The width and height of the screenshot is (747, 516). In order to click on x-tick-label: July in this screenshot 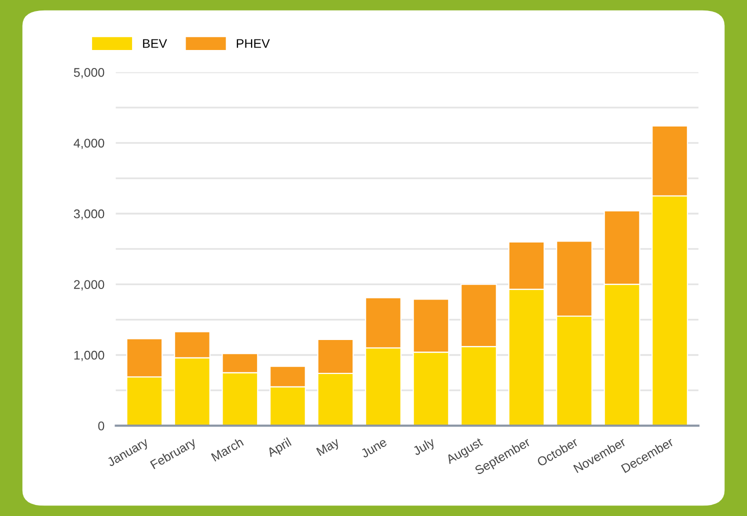, I will do `click(424, 447)`.